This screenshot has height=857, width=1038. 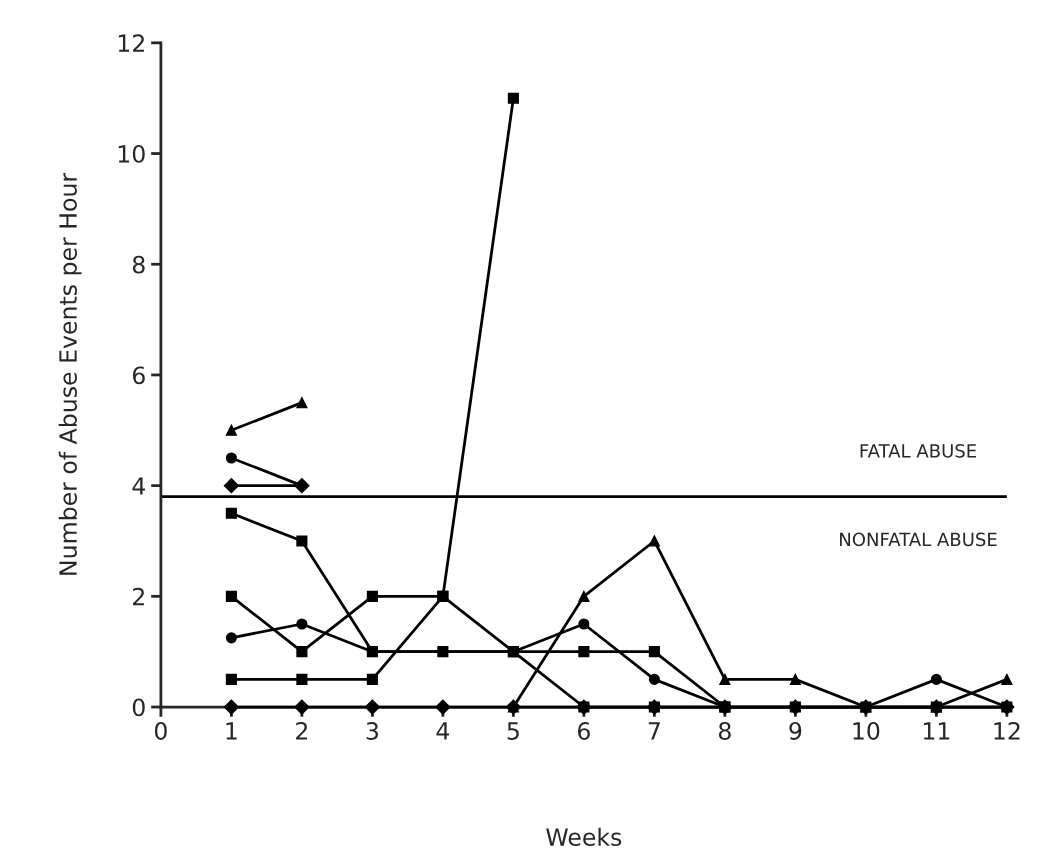 I want to click on x-axis-title: Weeks, so click(x=584, y=837).